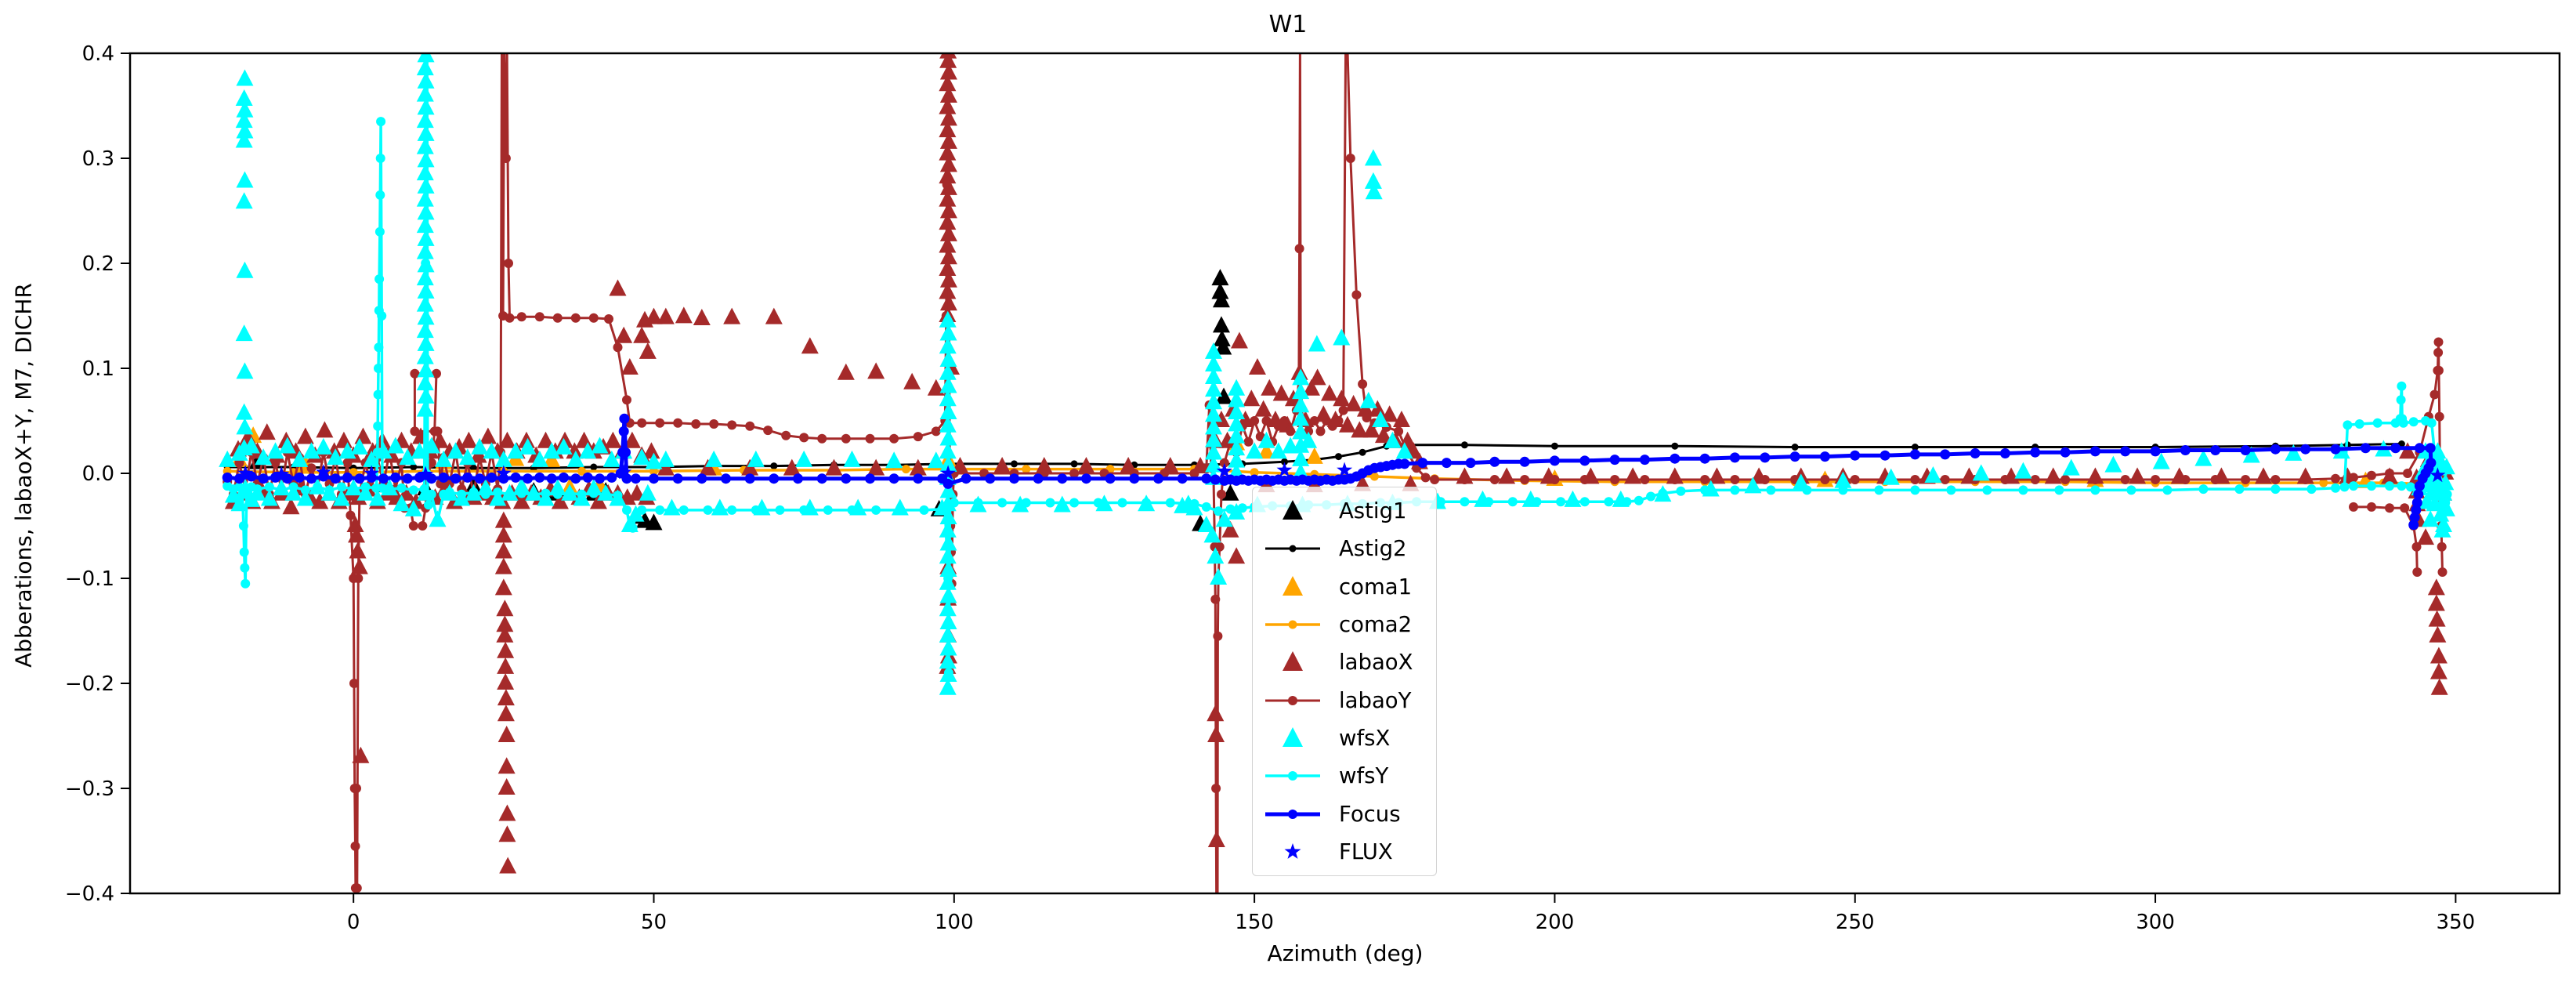 The height and width of the screenshot is (989, 2576). I want to click on x-tick-label: 50, so click(654, 922).